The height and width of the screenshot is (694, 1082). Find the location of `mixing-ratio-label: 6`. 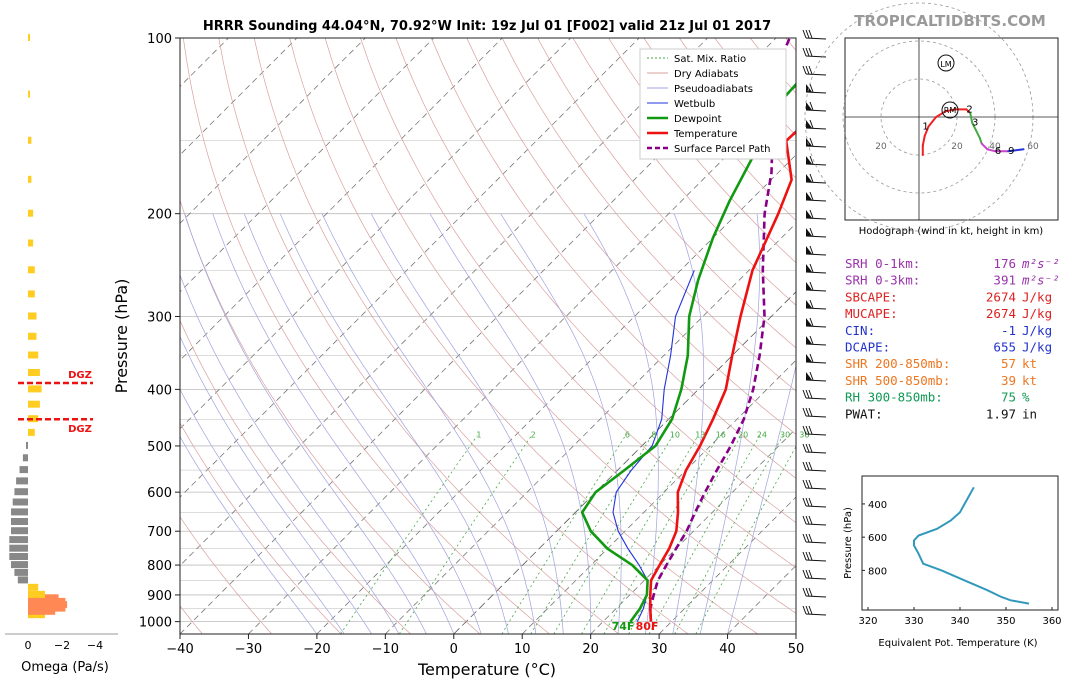

mixing-ratio-label: 6 is located at coordinates (627, 435).